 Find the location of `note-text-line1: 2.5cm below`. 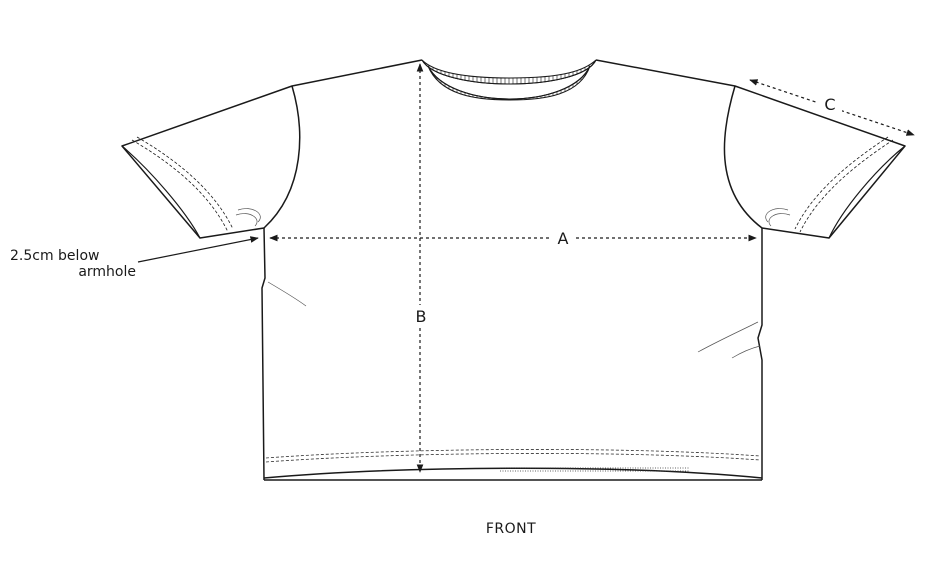

note-text-line1: 2.5cm below is located at coordinates (54, 256).